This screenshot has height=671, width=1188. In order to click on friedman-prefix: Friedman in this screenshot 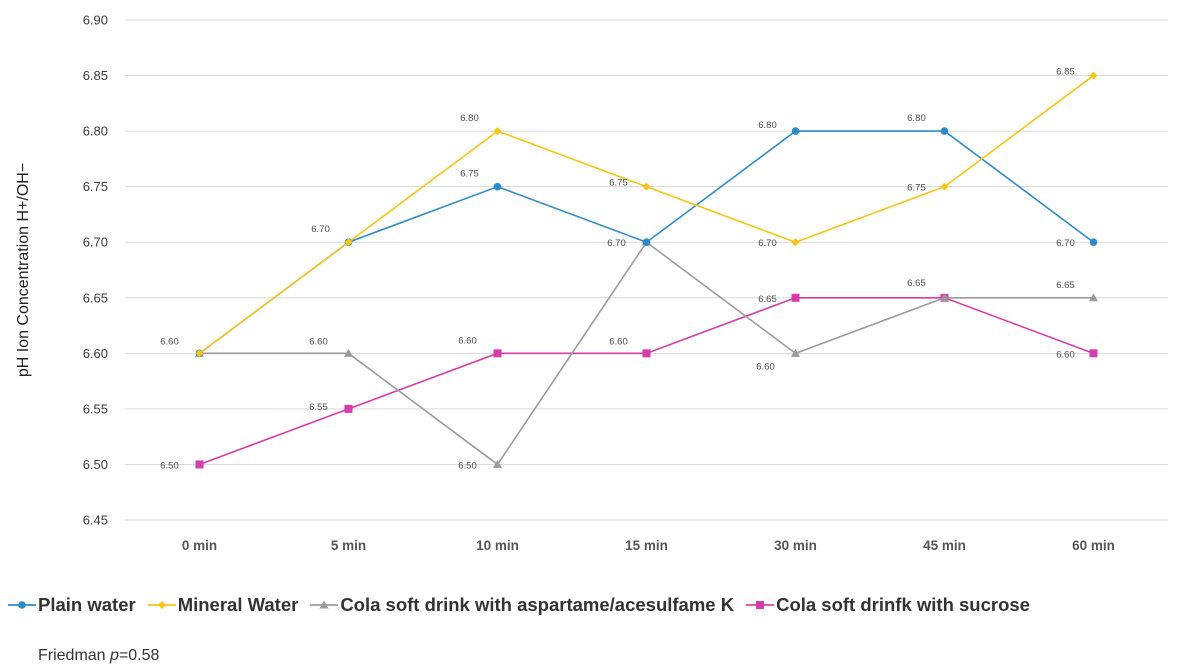, I will do `click(74, 655)`.